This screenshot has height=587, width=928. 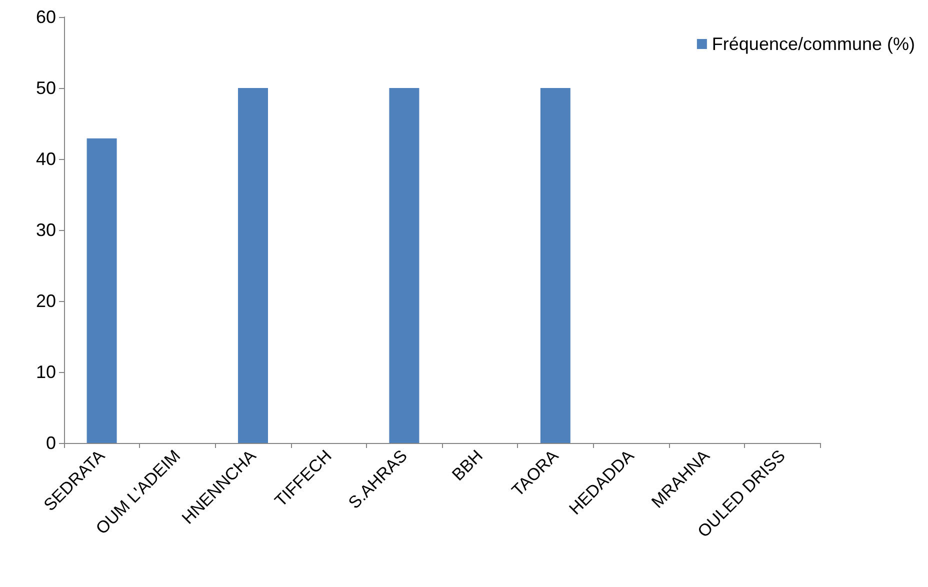 What do you see at coordinates (51, 443) in the screenshot?
I see `y-tick-label: 0` at bounding box center [51, 443].